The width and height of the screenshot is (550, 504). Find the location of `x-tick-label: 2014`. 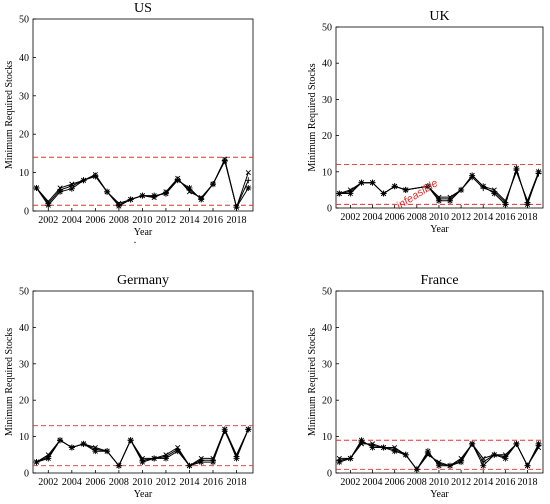

x-tick-label: 2014 is located at coordinates (189, 482).